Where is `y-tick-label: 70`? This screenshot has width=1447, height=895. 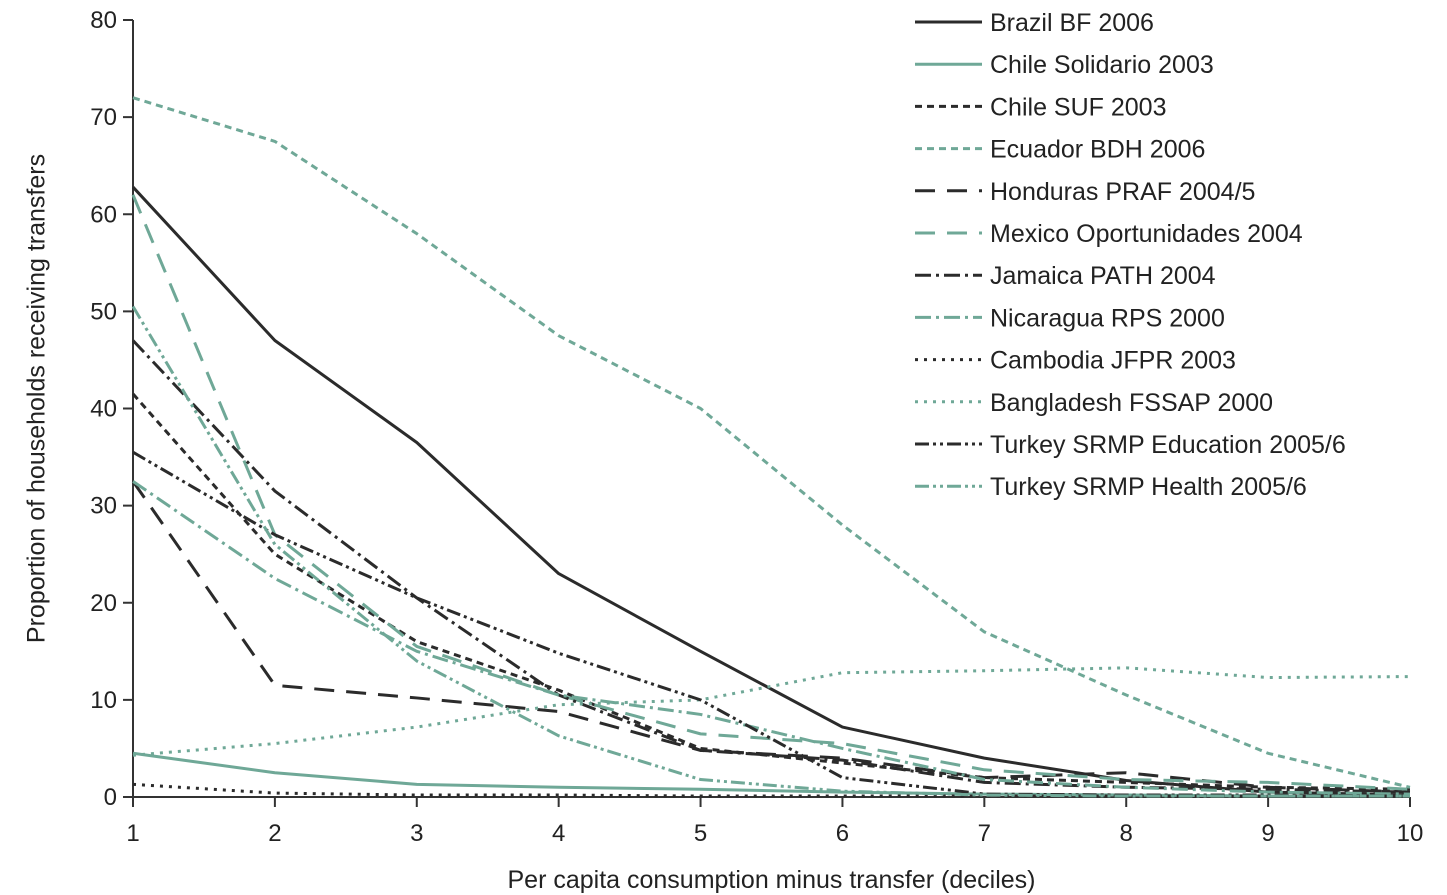 y-tick-label: 70 is located at coordinates (103, 117).